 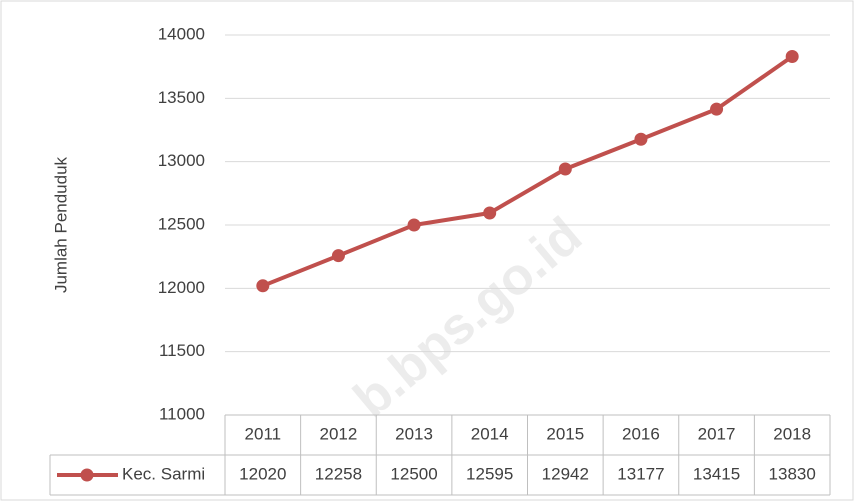 What do you see at coordinates (641, 433) in the screenshot?
I see `x-tick-label: 2016` at bounding box center [641, 433].